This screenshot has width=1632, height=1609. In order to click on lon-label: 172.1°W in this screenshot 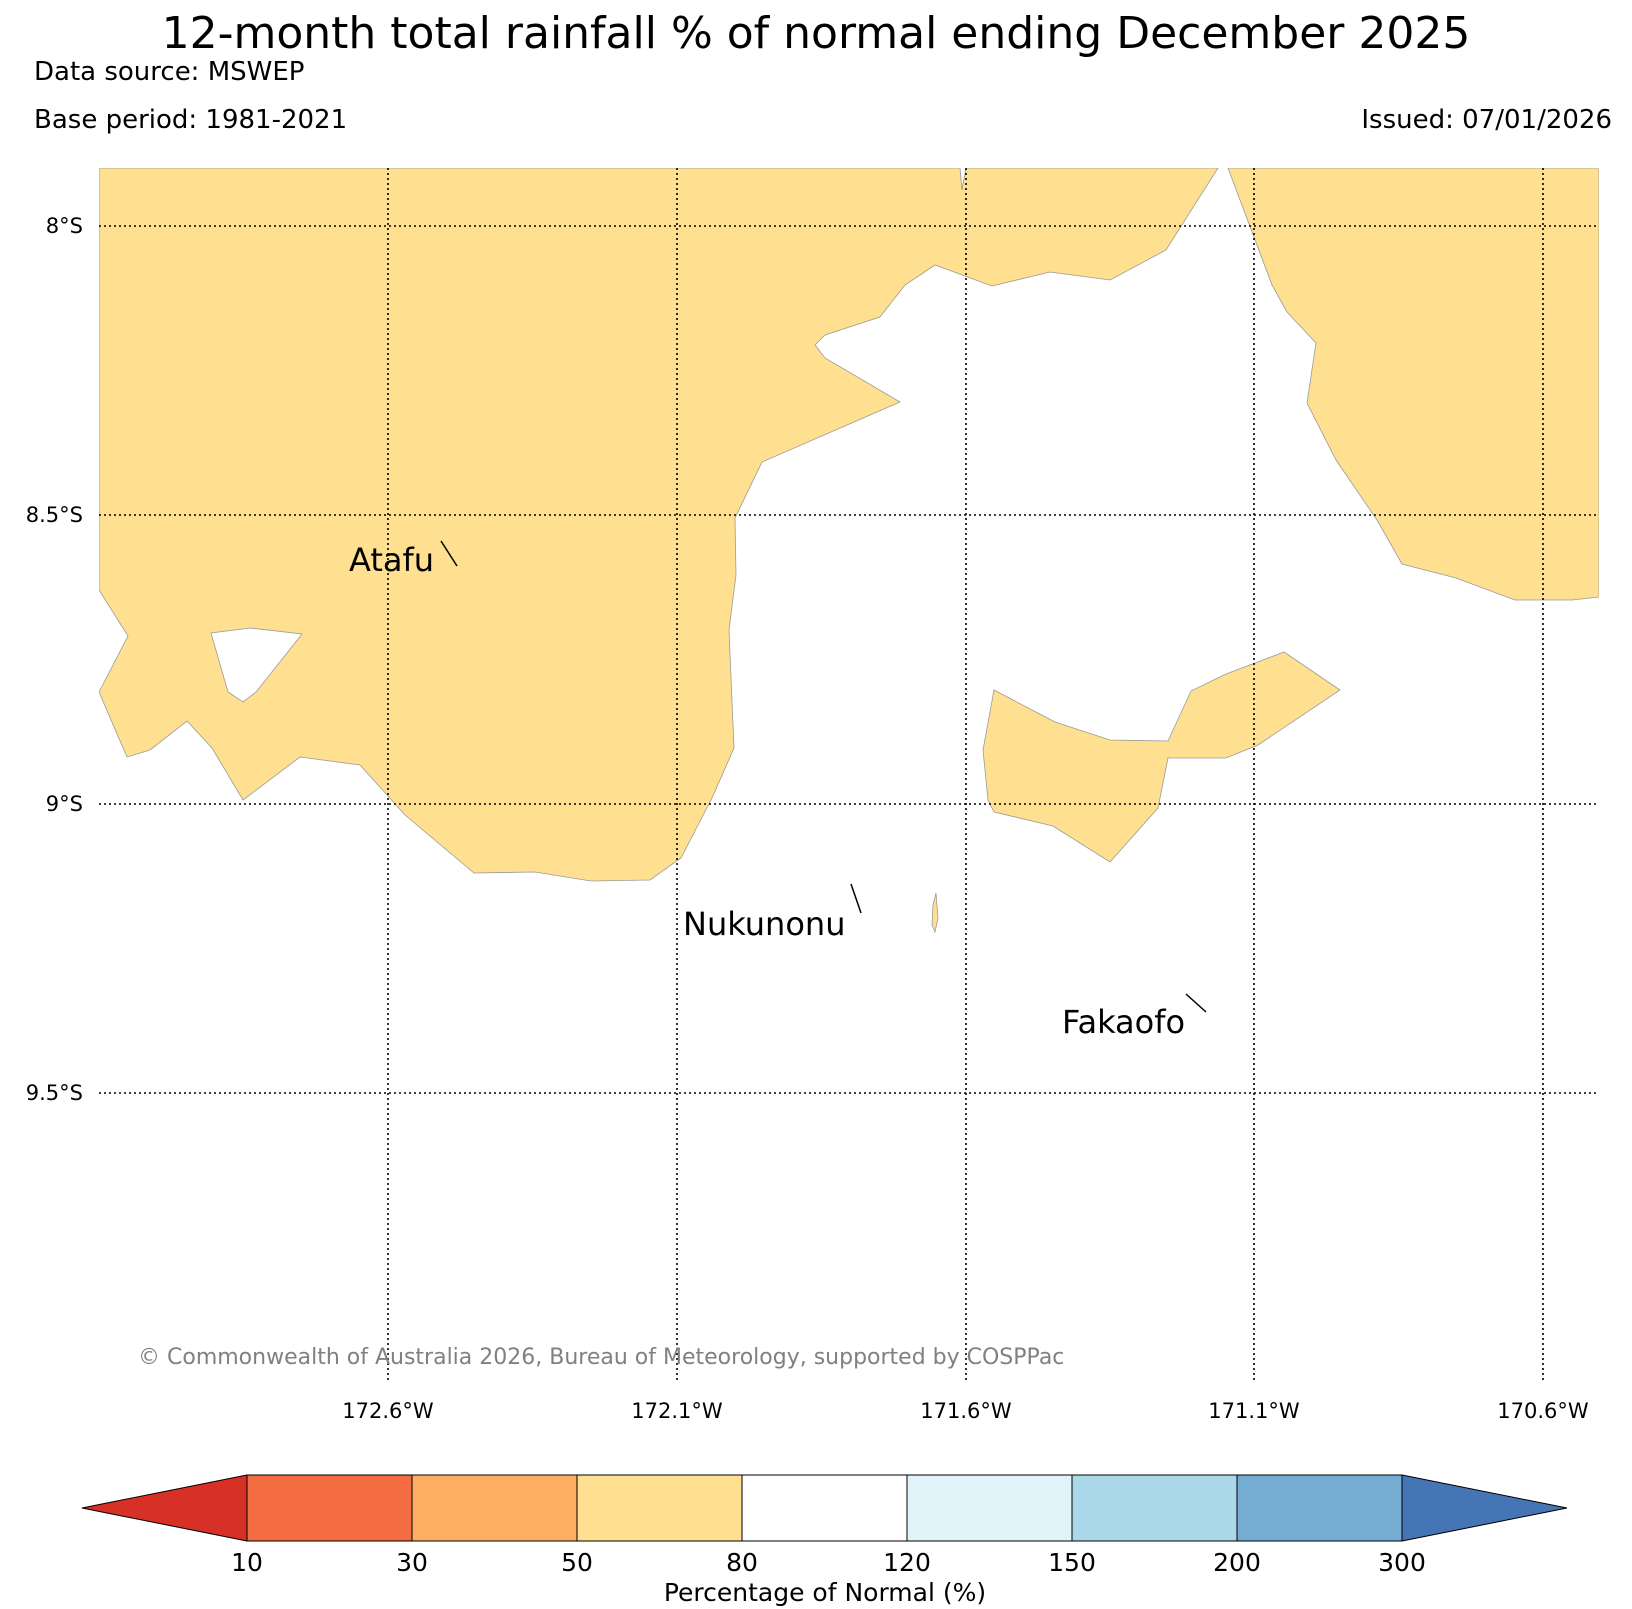, I will do `click(677, 1411)`.